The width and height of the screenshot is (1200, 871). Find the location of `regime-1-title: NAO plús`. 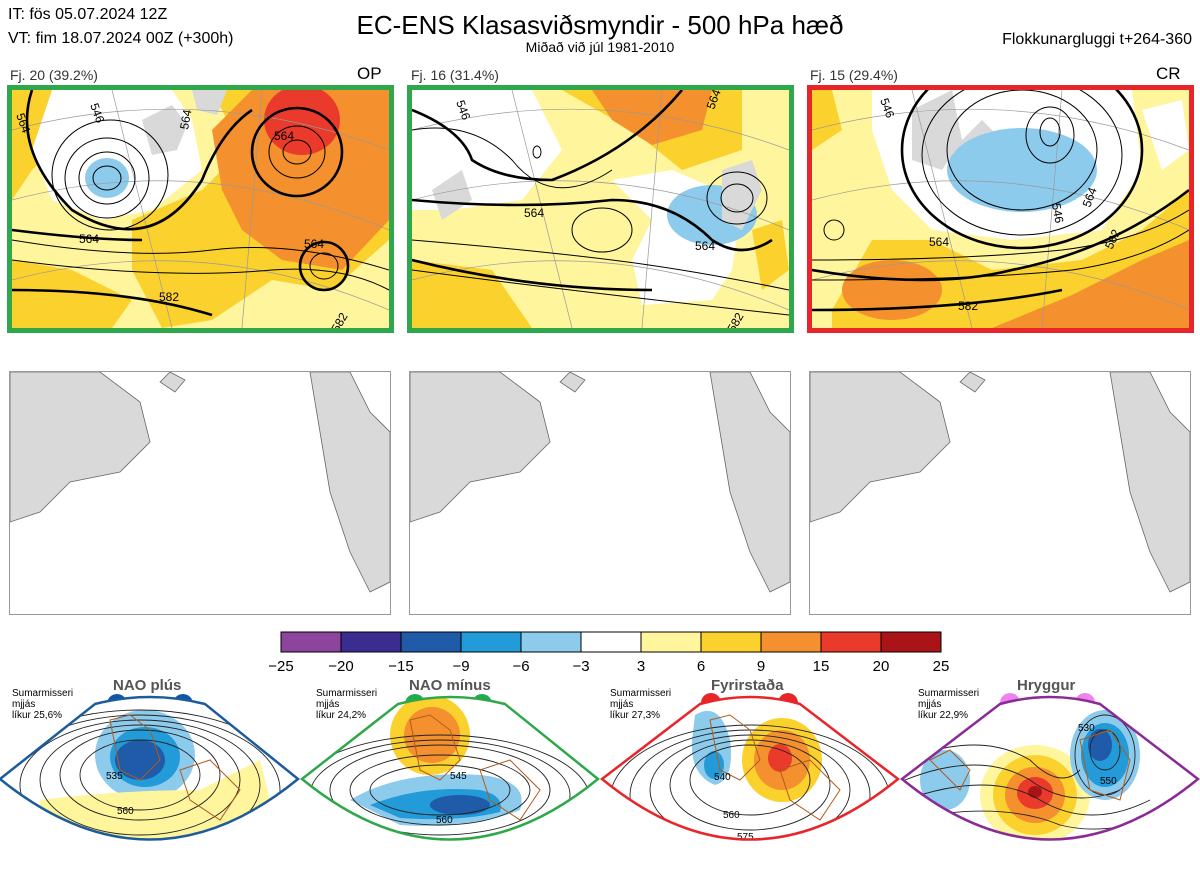

regime-1-title: NAO plús is located at coordinates (147, 685).